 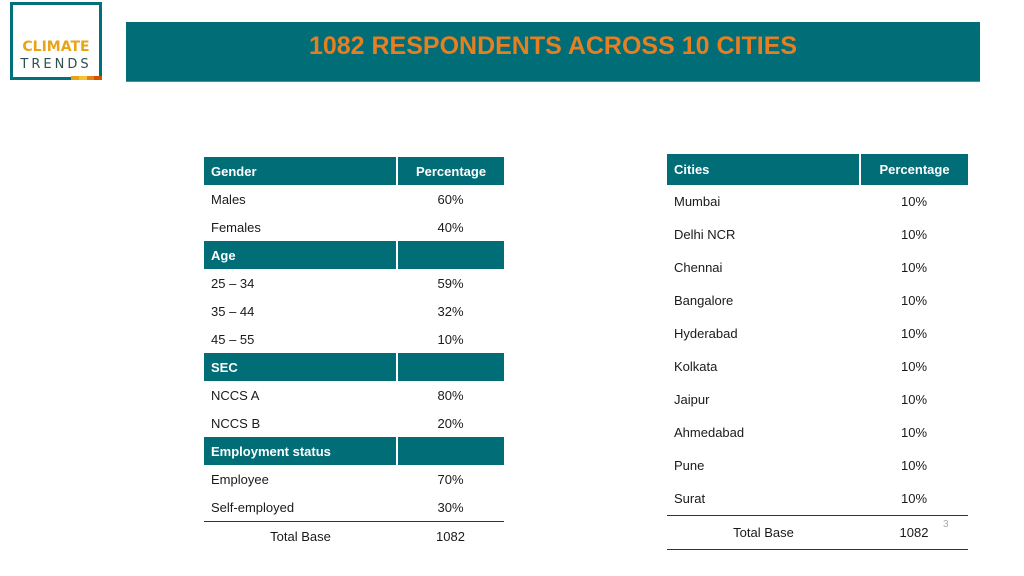 I want to click on table-row: 35 – 44 32%, so click(x=354, y=311).